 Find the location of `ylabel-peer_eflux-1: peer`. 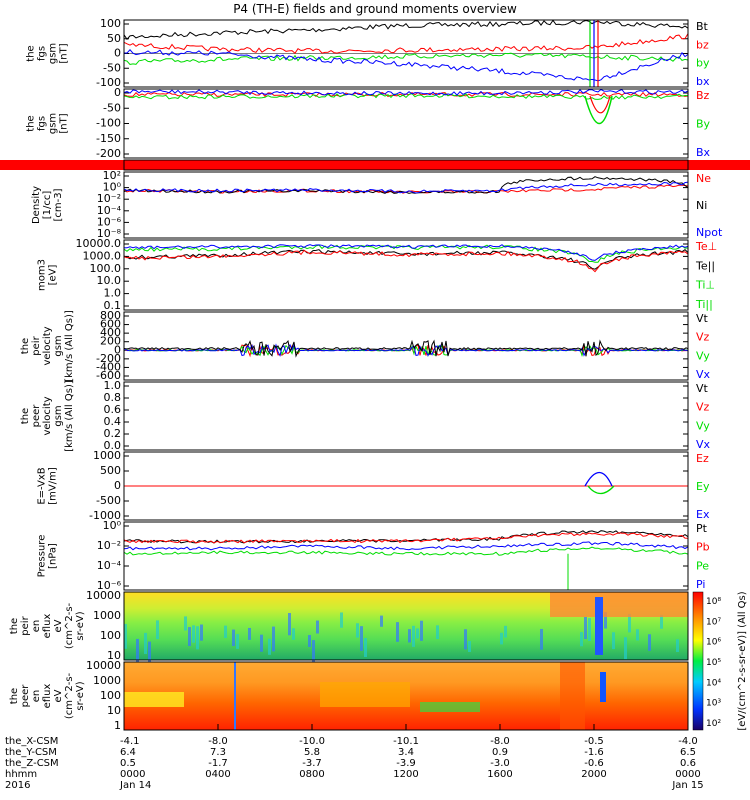

ylabel-peer_eflux-1: peer is located at coordinates (25, 696).